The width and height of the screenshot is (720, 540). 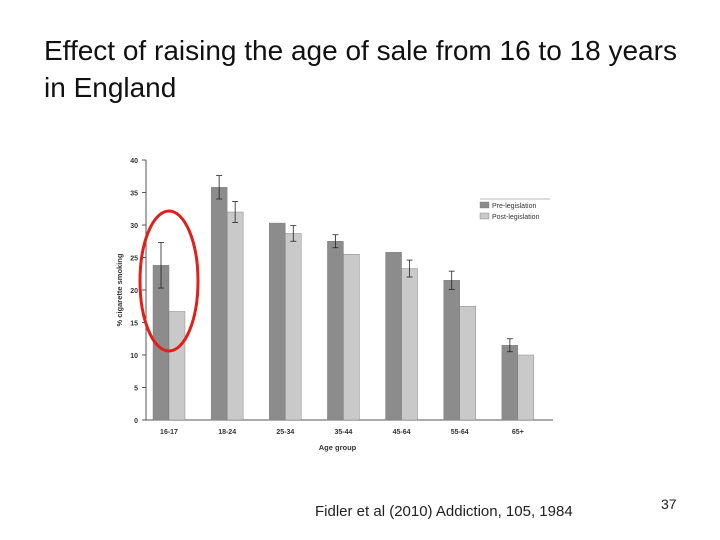 I want to click on legend-label: Post-legislation, so click(x=516, y=217).